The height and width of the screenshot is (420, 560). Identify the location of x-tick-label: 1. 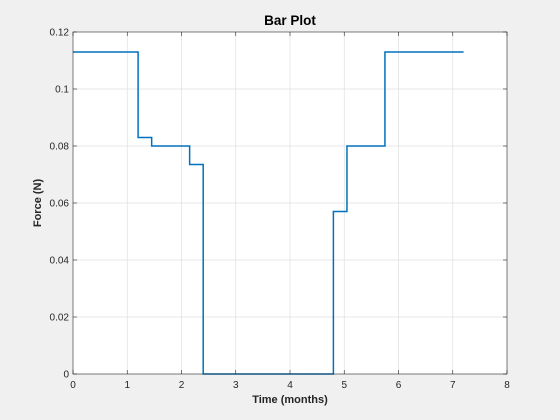
(127, 385).